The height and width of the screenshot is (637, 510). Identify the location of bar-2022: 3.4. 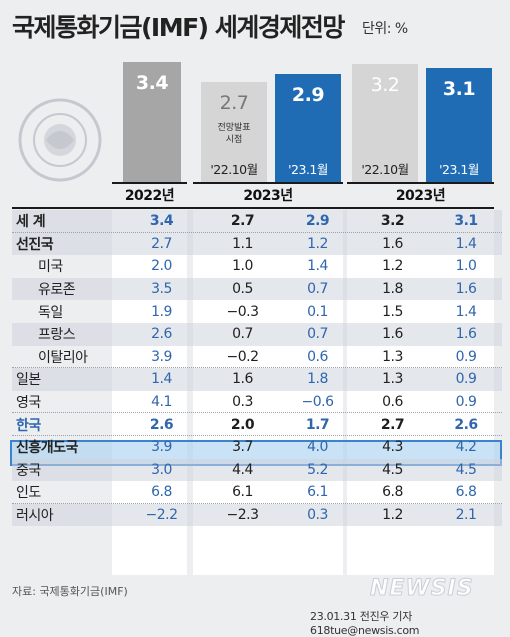
(152, 122).